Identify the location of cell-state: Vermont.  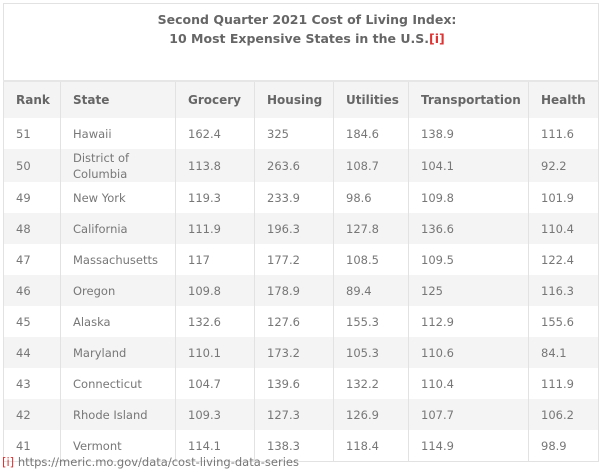
(118, 446).